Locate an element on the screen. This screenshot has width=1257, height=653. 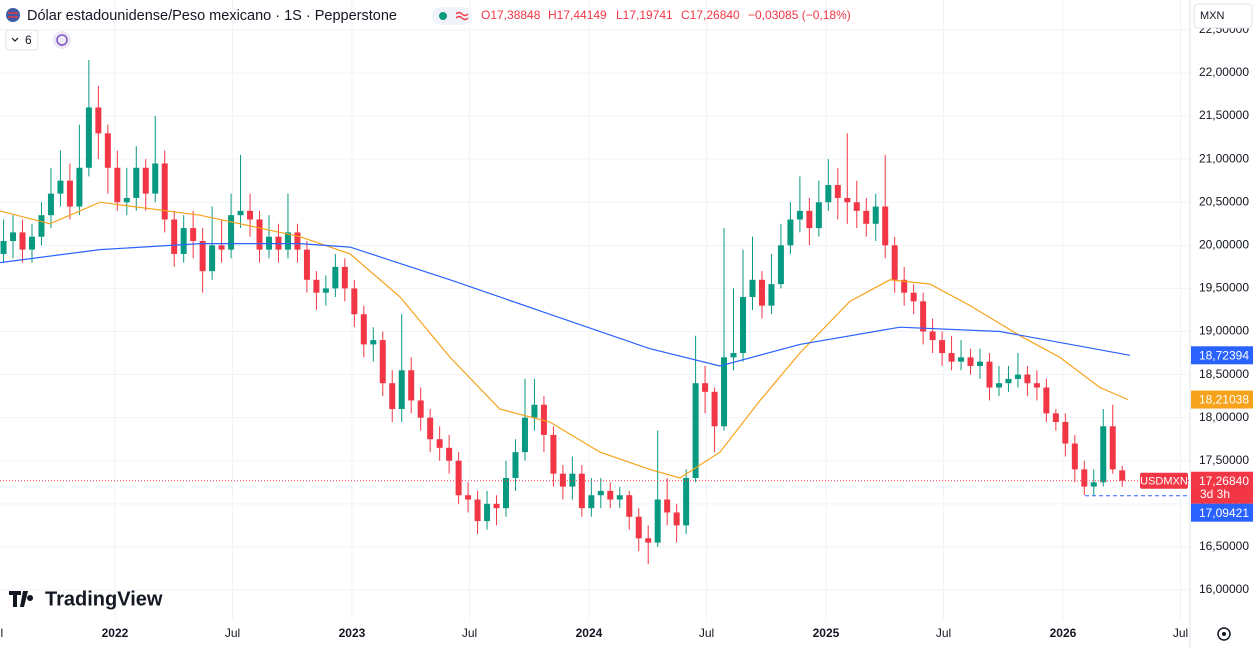
currency: MXN is located at coordinates (1212, 16).